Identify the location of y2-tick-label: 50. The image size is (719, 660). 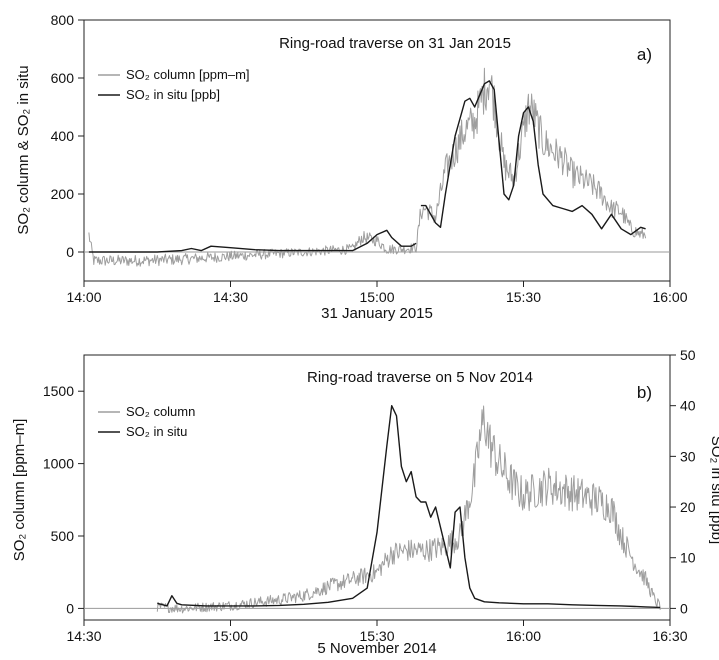
(688, 355).